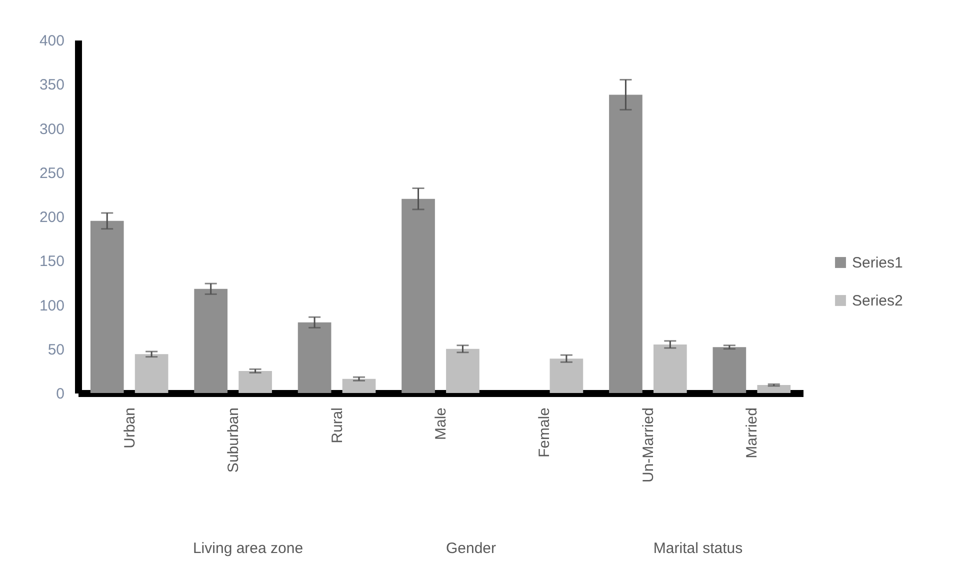  I want to click on y-tick-label: 100, so click(51, 305).